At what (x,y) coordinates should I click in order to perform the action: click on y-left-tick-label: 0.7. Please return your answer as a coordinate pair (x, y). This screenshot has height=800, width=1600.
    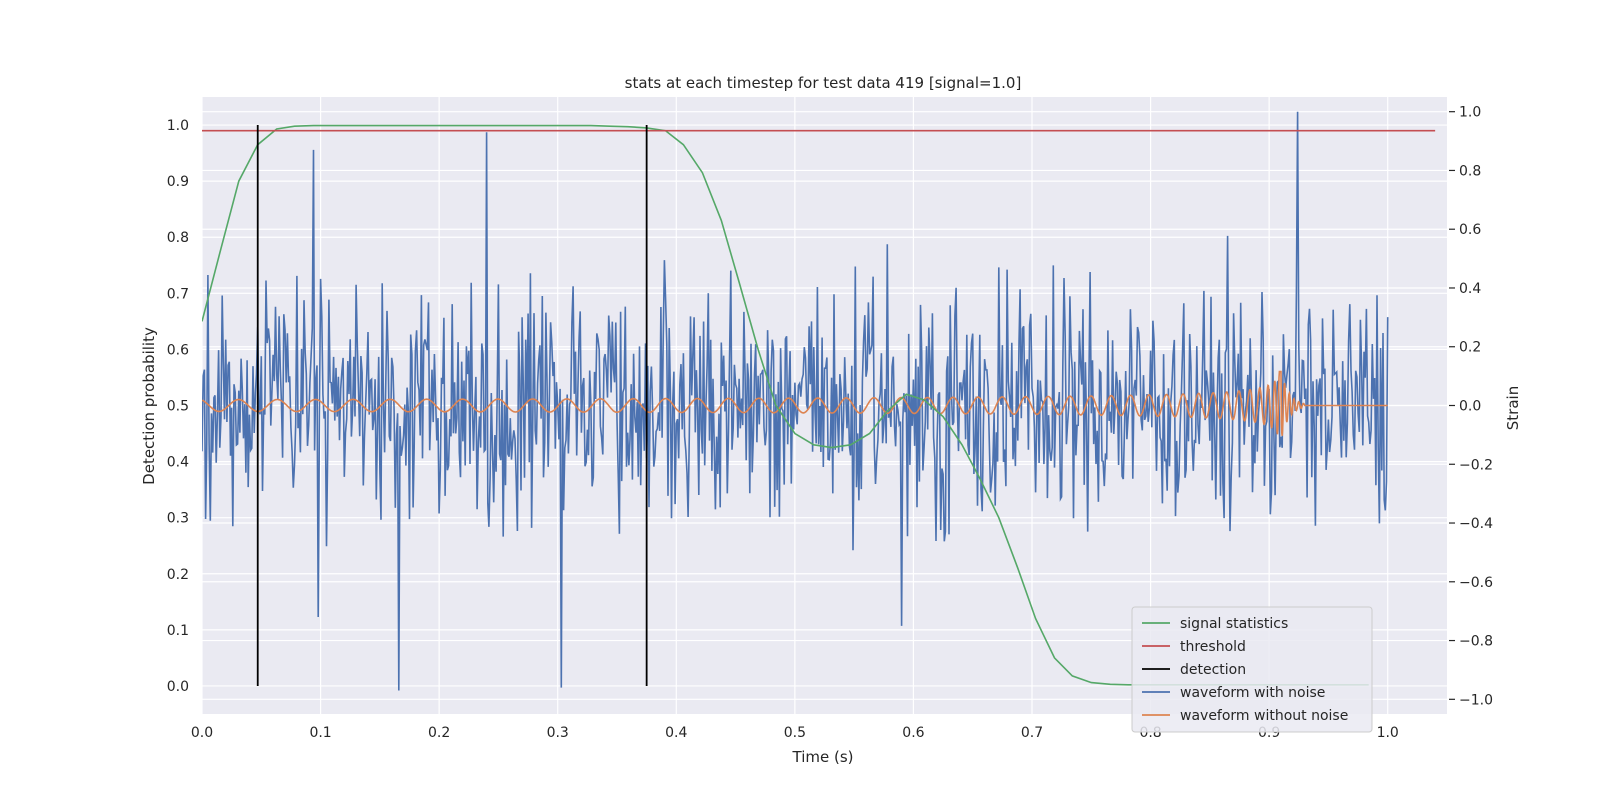
    Looking at the image, I should click on (178, 294).